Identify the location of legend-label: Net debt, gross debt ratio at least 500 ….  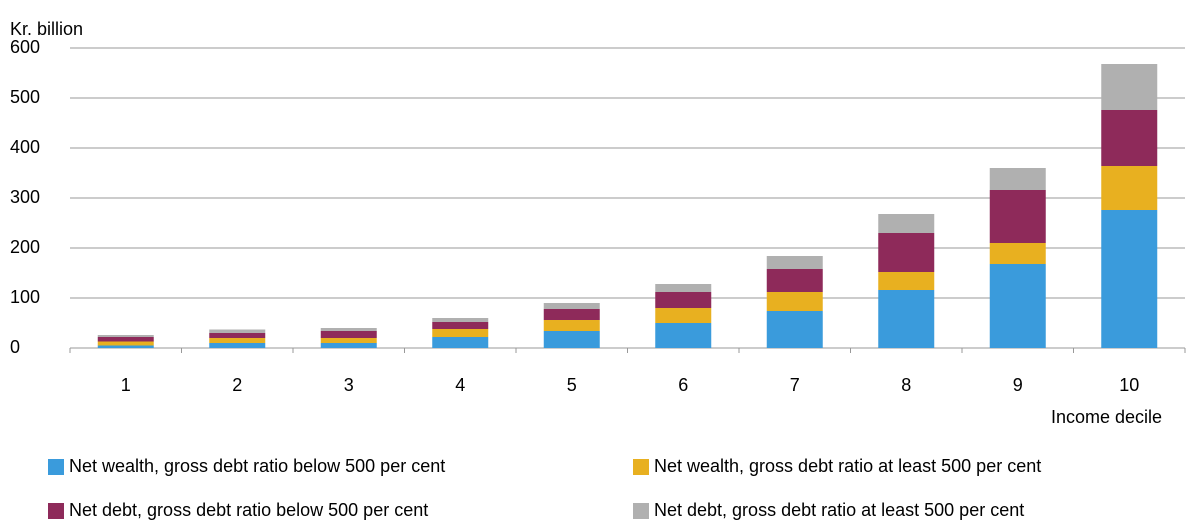
(839, 510).